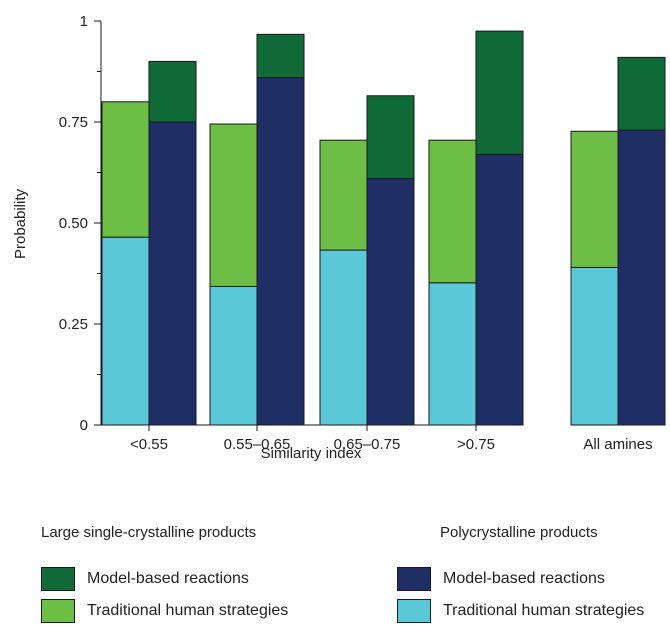 The height and width of the screenshot is (627, 670). I want to click on legend-heading-poly: Polycrystalline products, so click(519, 532).